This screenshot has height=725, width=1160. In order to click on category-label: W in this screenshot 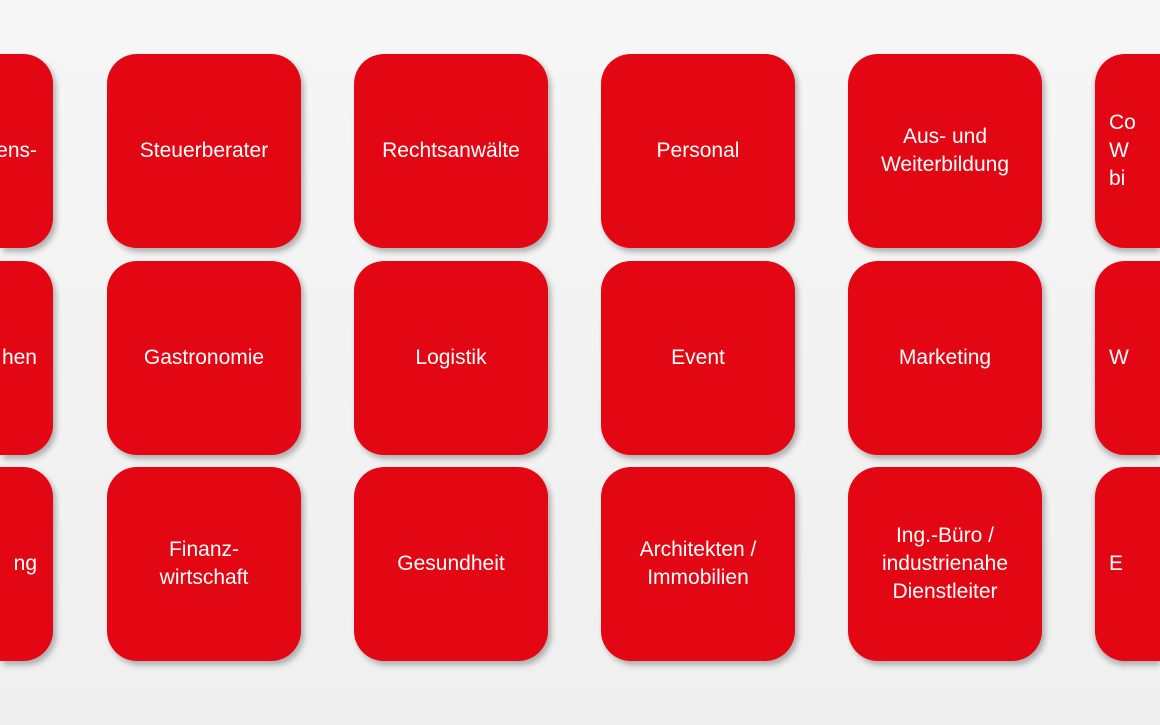, I will do `click(1119, 357)`.